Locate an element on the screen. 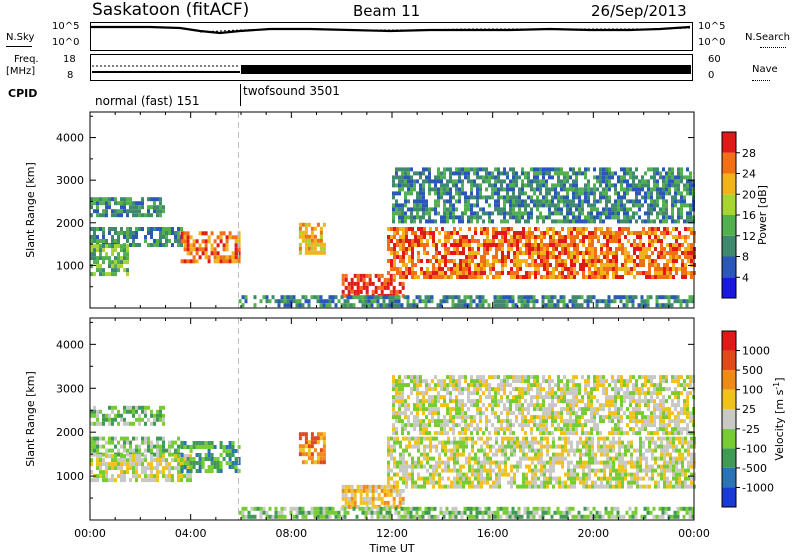 The image size is (800, 554). power-region is located at coordinates (210, 247).